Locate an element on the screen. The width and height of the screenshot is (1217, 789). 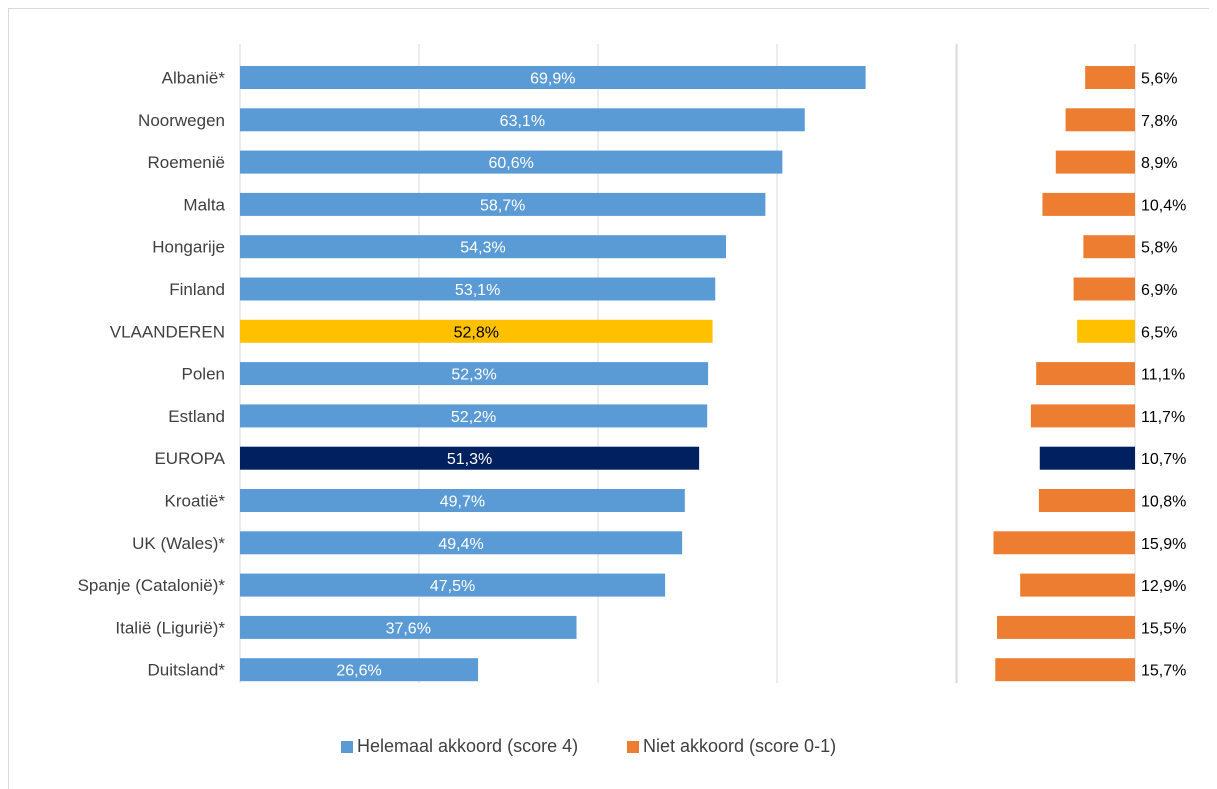
category-label: Italië (Ligurië)* is located at coordinates (170, 627).